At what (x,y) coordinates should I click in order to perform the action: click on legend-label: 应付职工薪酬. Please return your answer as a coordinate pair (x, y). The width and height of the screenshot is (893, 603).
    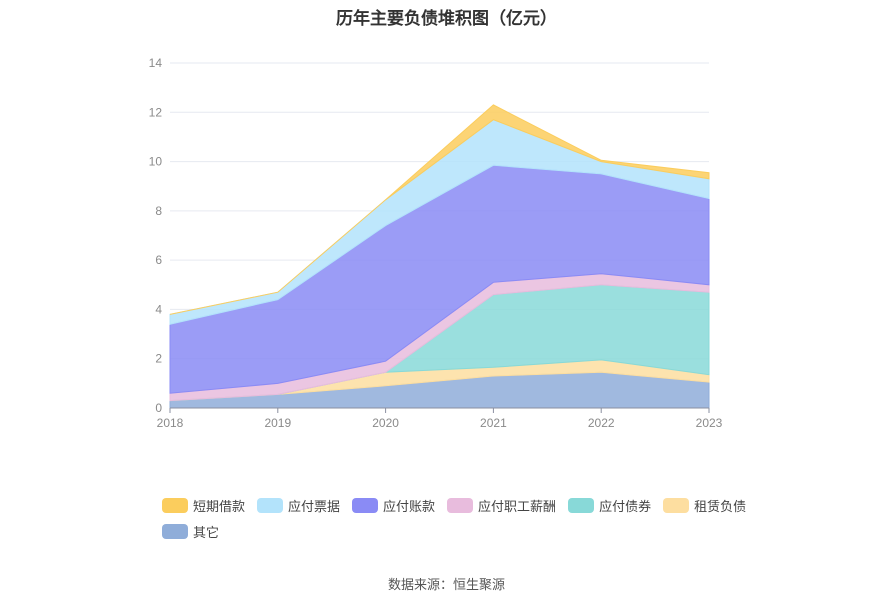
    Looking at the image, I should click on (517, 506).